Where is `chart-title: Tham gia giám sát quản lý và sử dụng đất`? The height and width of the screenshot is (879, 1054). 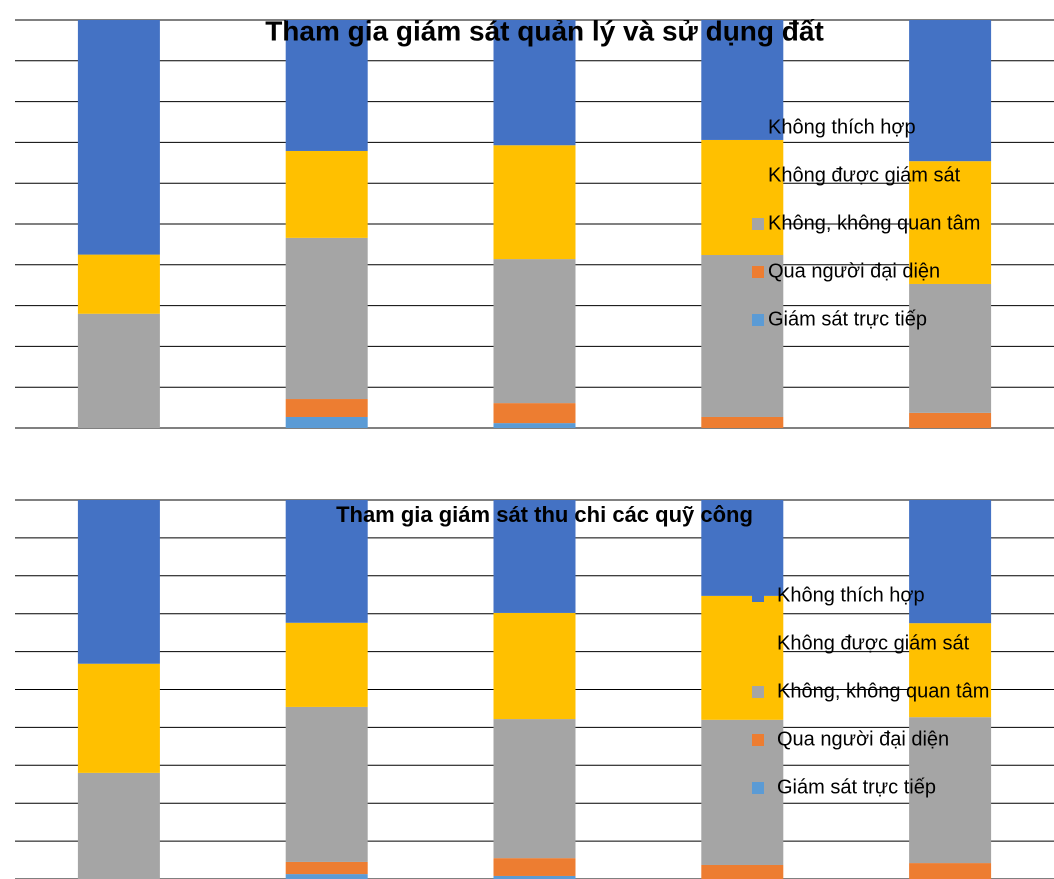
chart-title: Tham gia giám sát quản lý và sử dụng đất is located at coordinates (544, 30).